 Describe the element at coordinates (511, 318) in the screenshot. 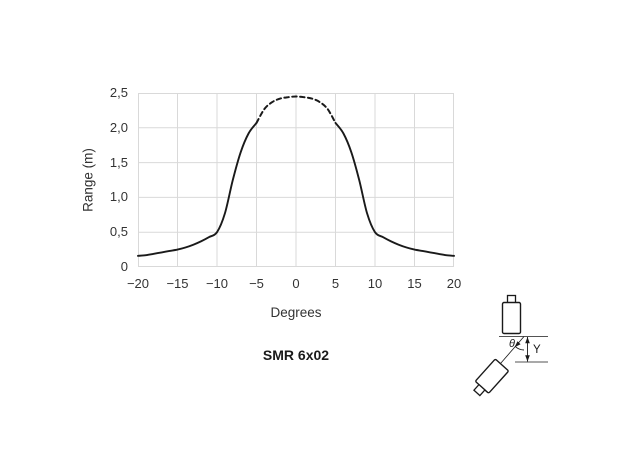

I see `reference-sensor-body` at that location.